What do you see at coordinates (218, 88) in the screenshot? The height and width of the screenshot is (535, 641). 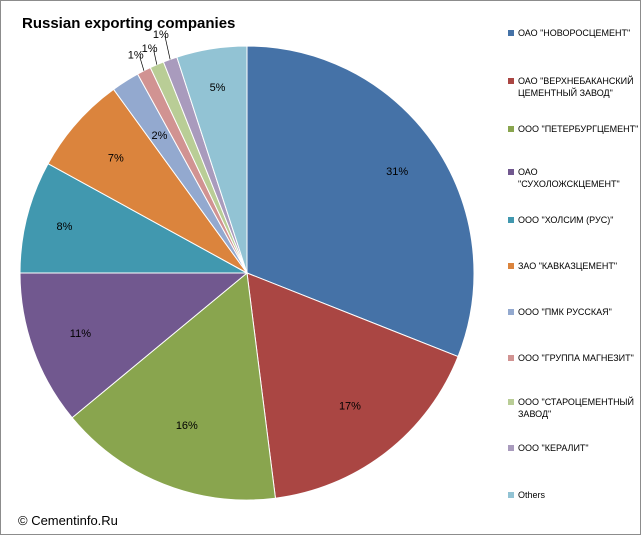 I see `slice-data-label: 5%` at bounding box center [218, 88].